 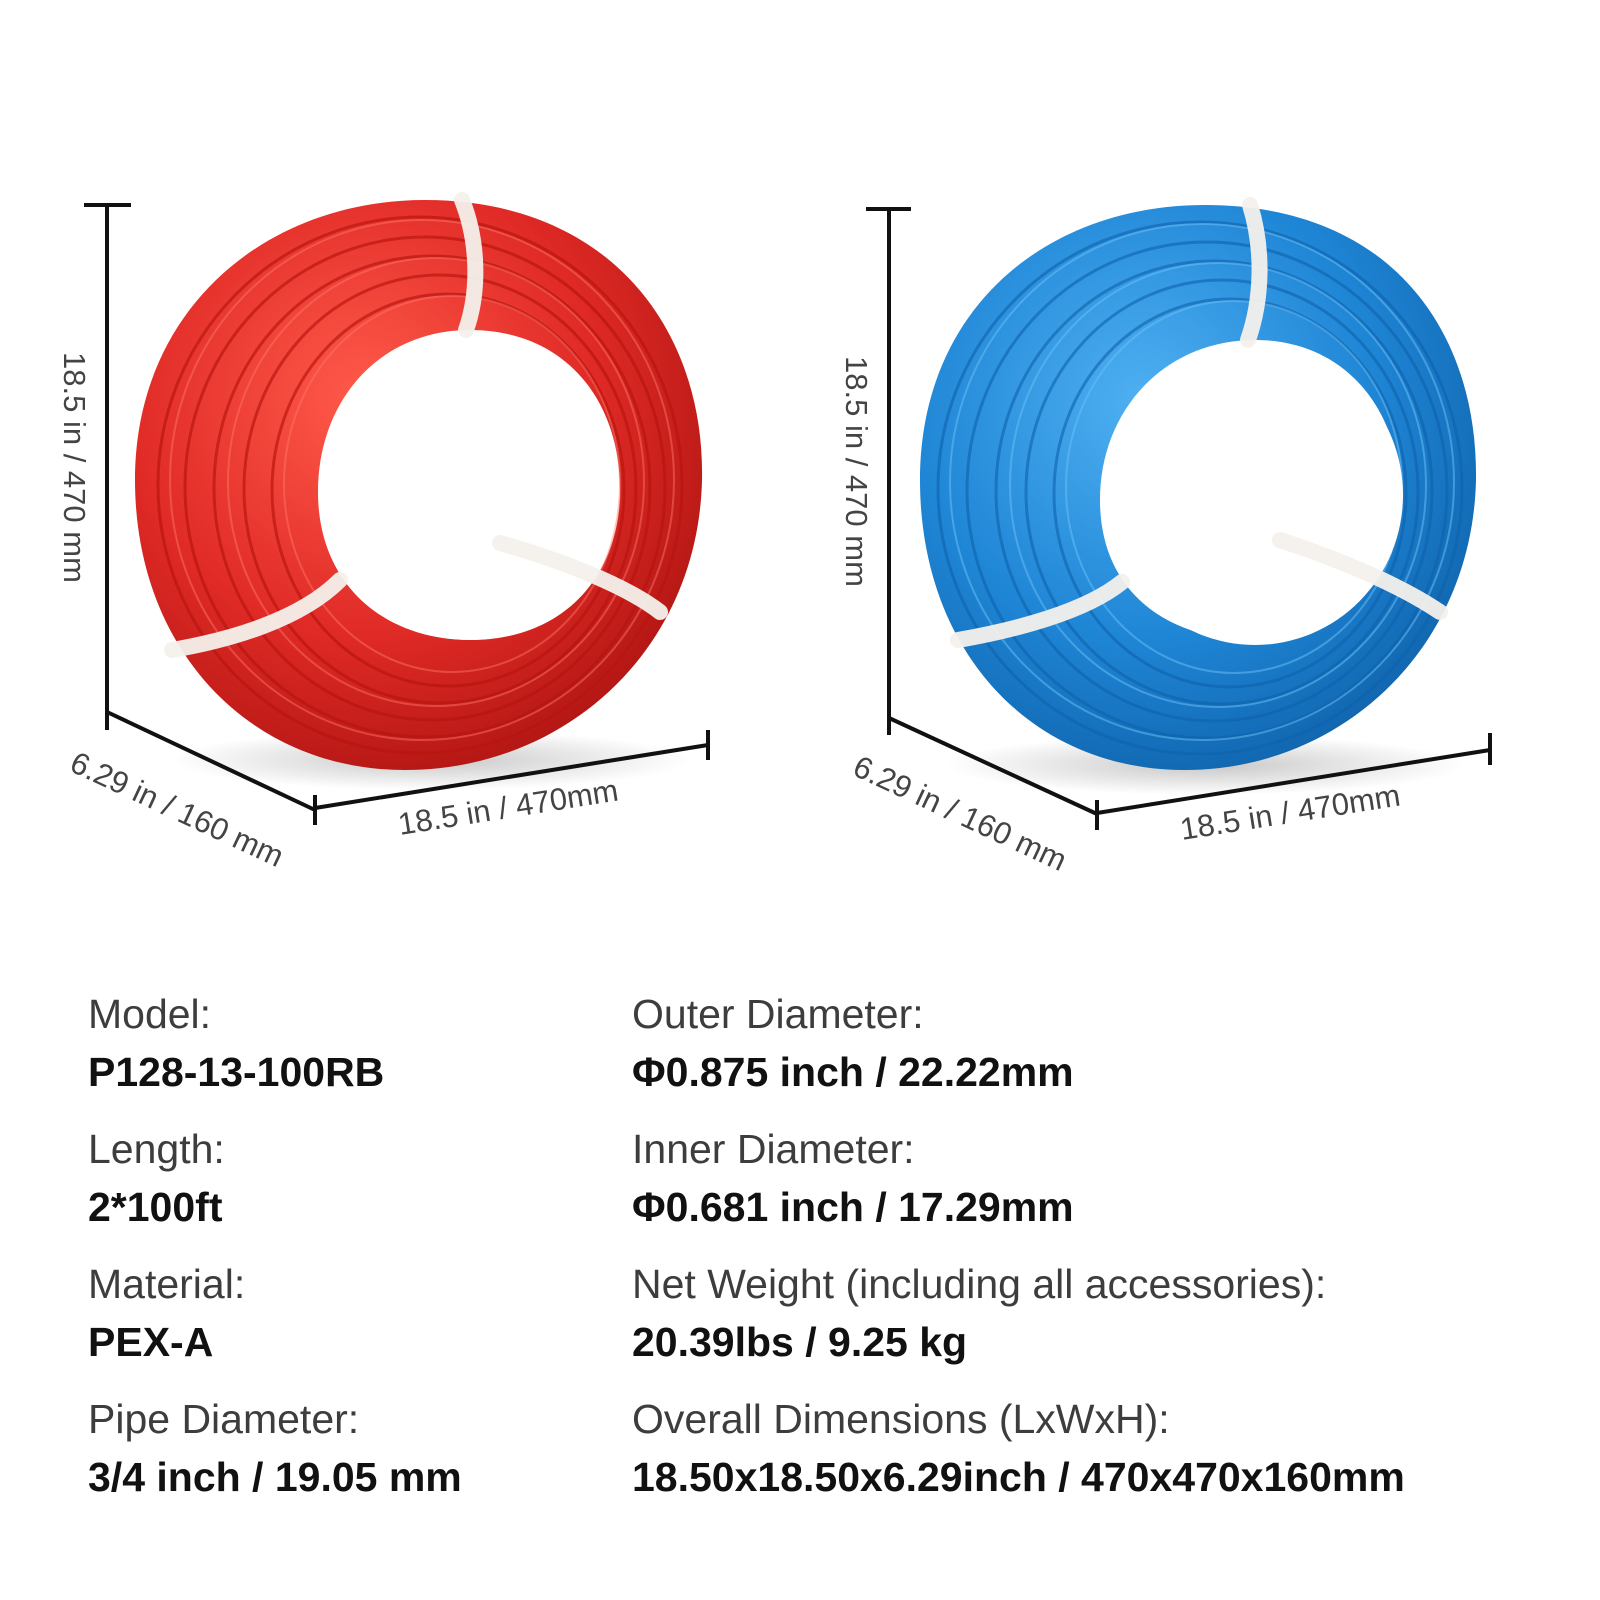 I want to click on spec-label: Inner Diameter:, so click(x=773, y=1149).